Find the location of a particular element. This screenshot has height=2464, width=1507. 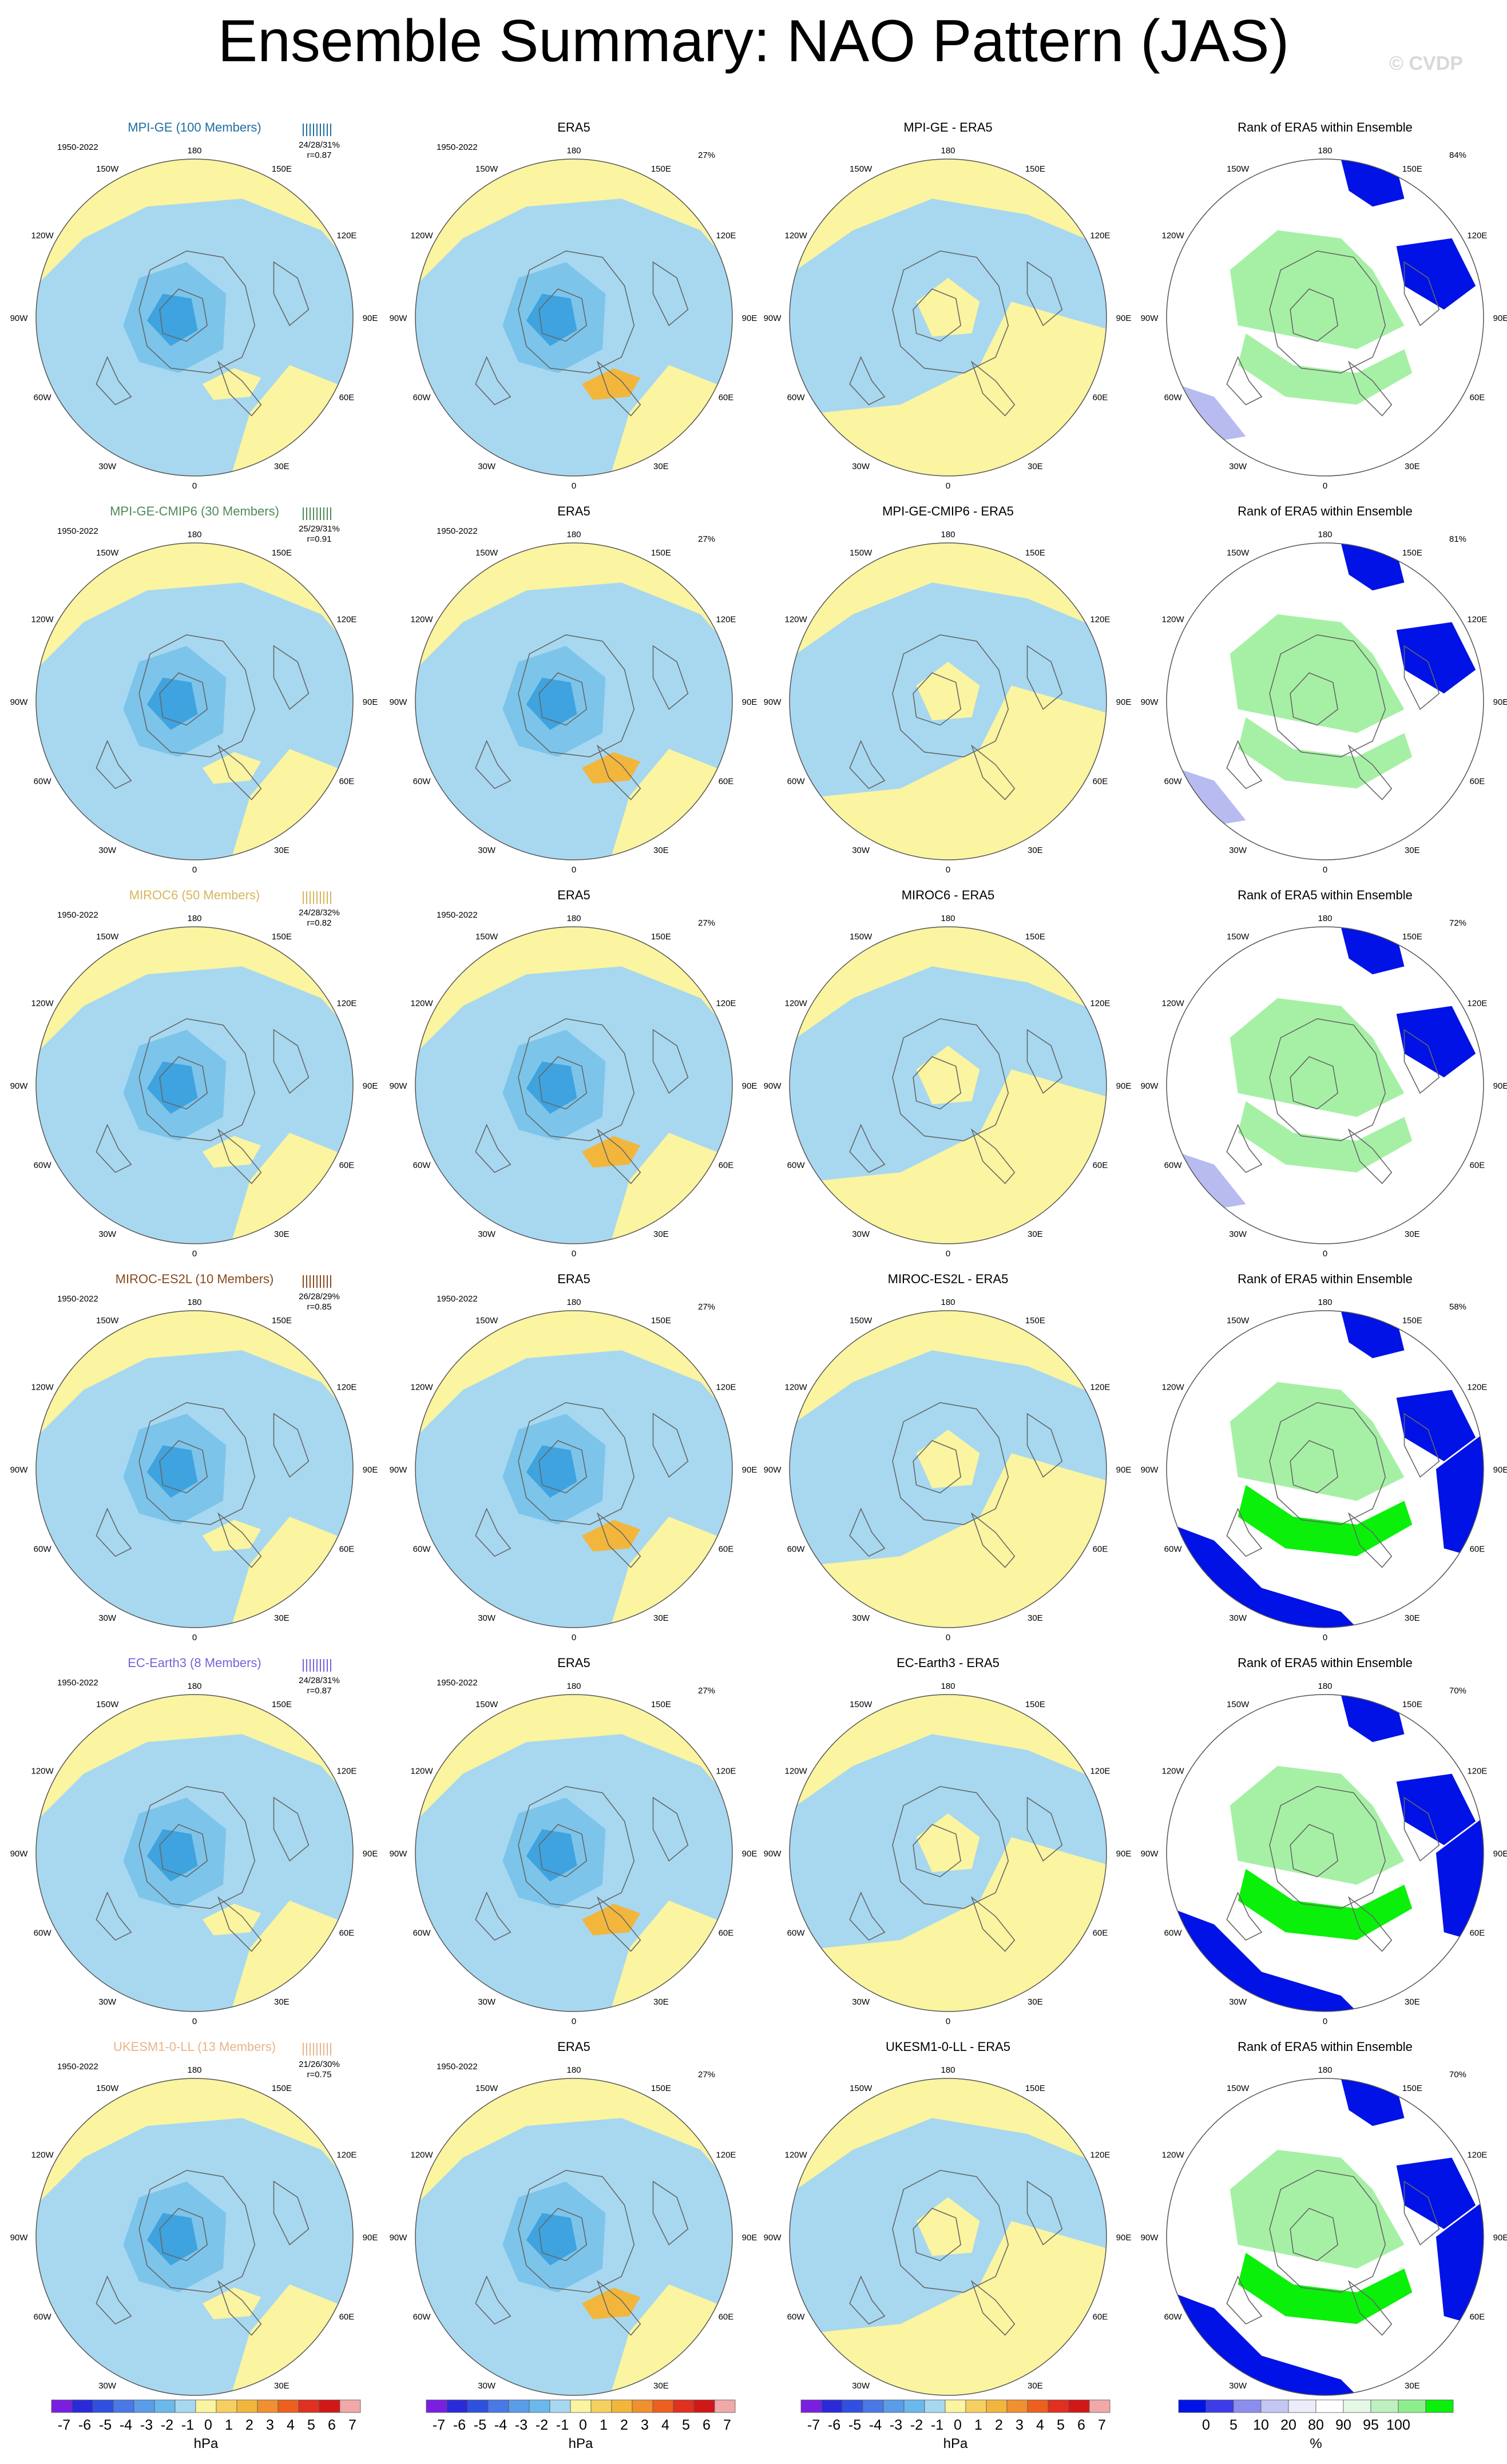

colorbar-tick-label: 1 is located at coordinates (229, 2425).